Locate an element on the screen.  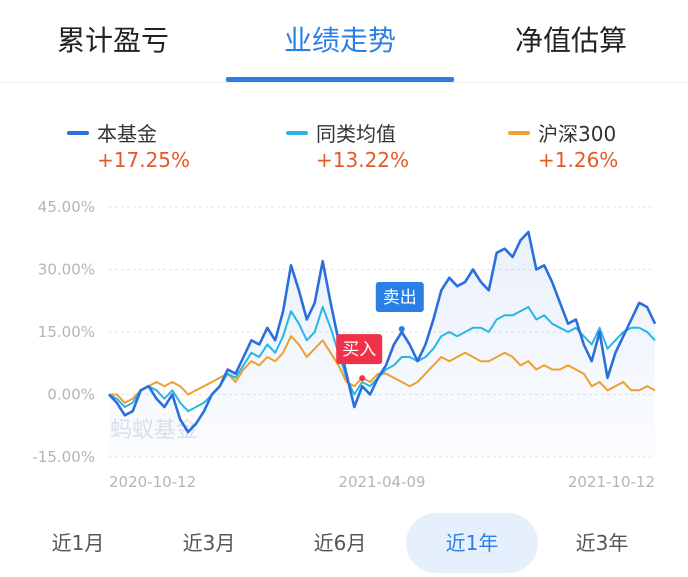
tab-bar: 累计盈亏 业绩走势 净值估算 is located at coordinates (344, 41).